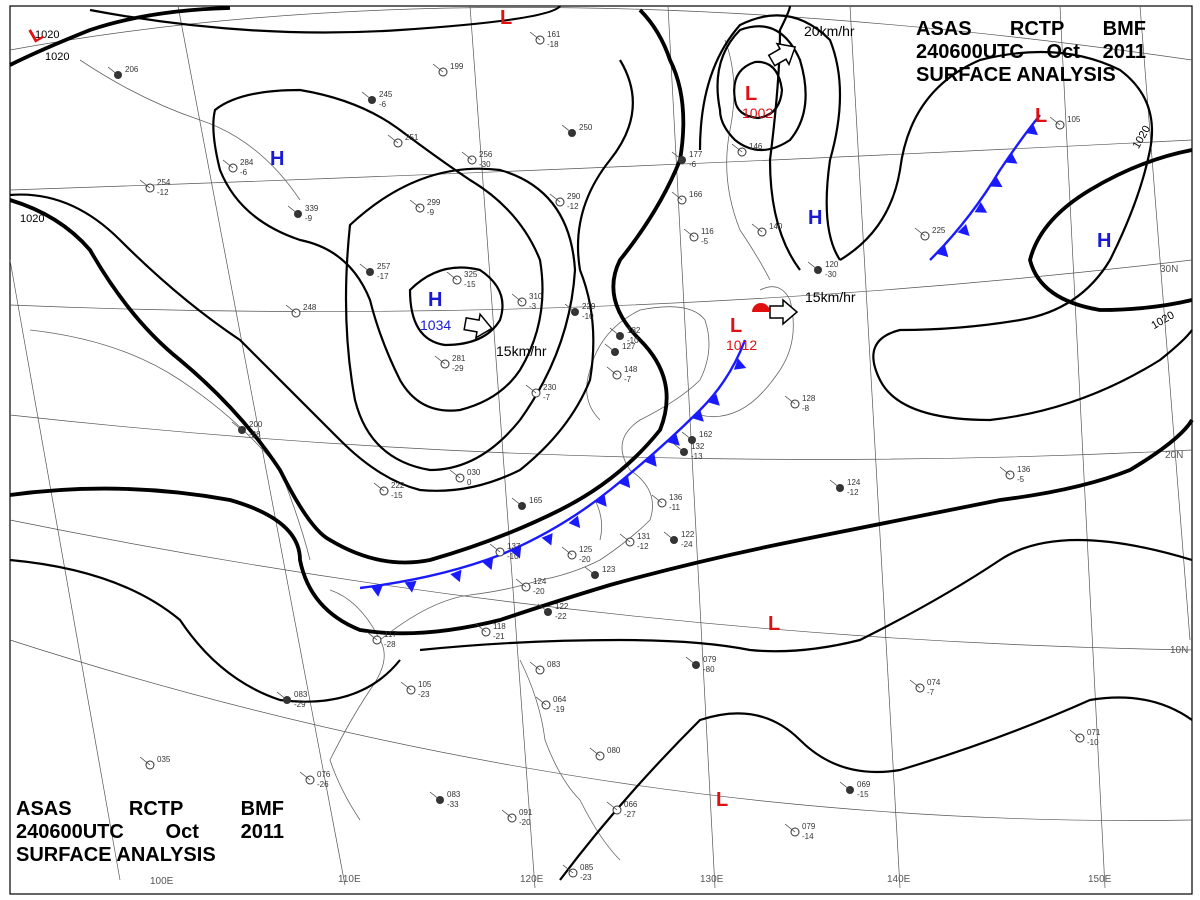  Describe the element at coordinates (247, 429) in the screenshot. I see `station-plot: 200-28` at that location.